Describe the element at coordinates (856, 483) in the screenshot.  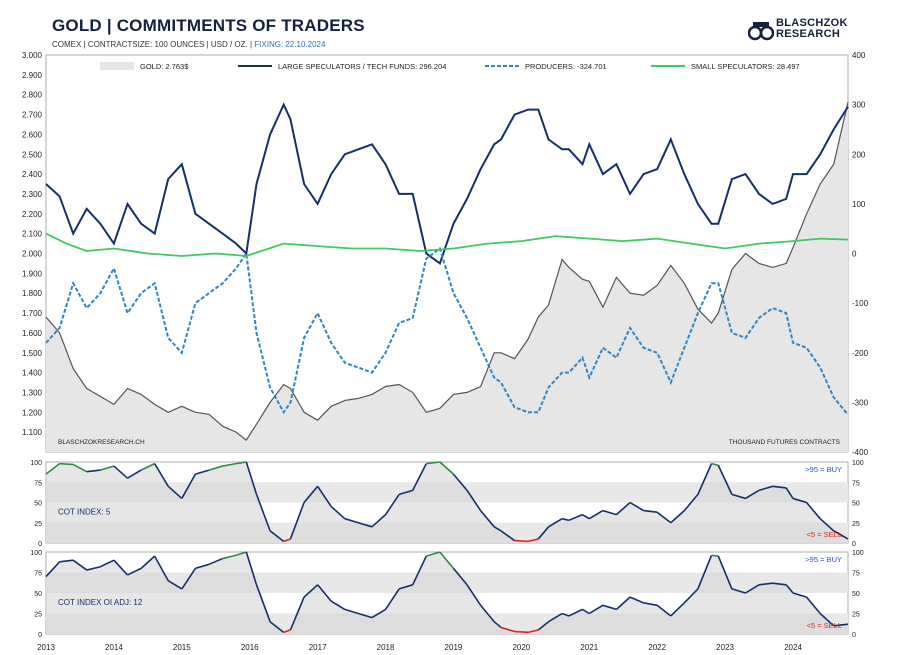
I see `cot-index-right-tick: 75` at that location.